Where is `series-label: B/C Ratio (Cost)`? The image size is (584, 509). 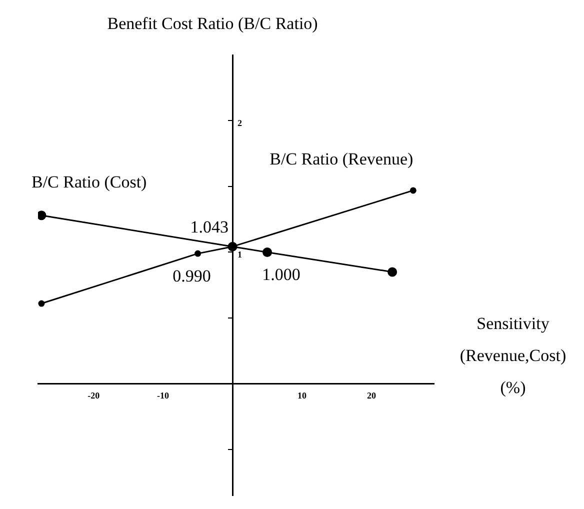 series-label: B/C Ratio (Cost) is located at coordinates (89, 182).